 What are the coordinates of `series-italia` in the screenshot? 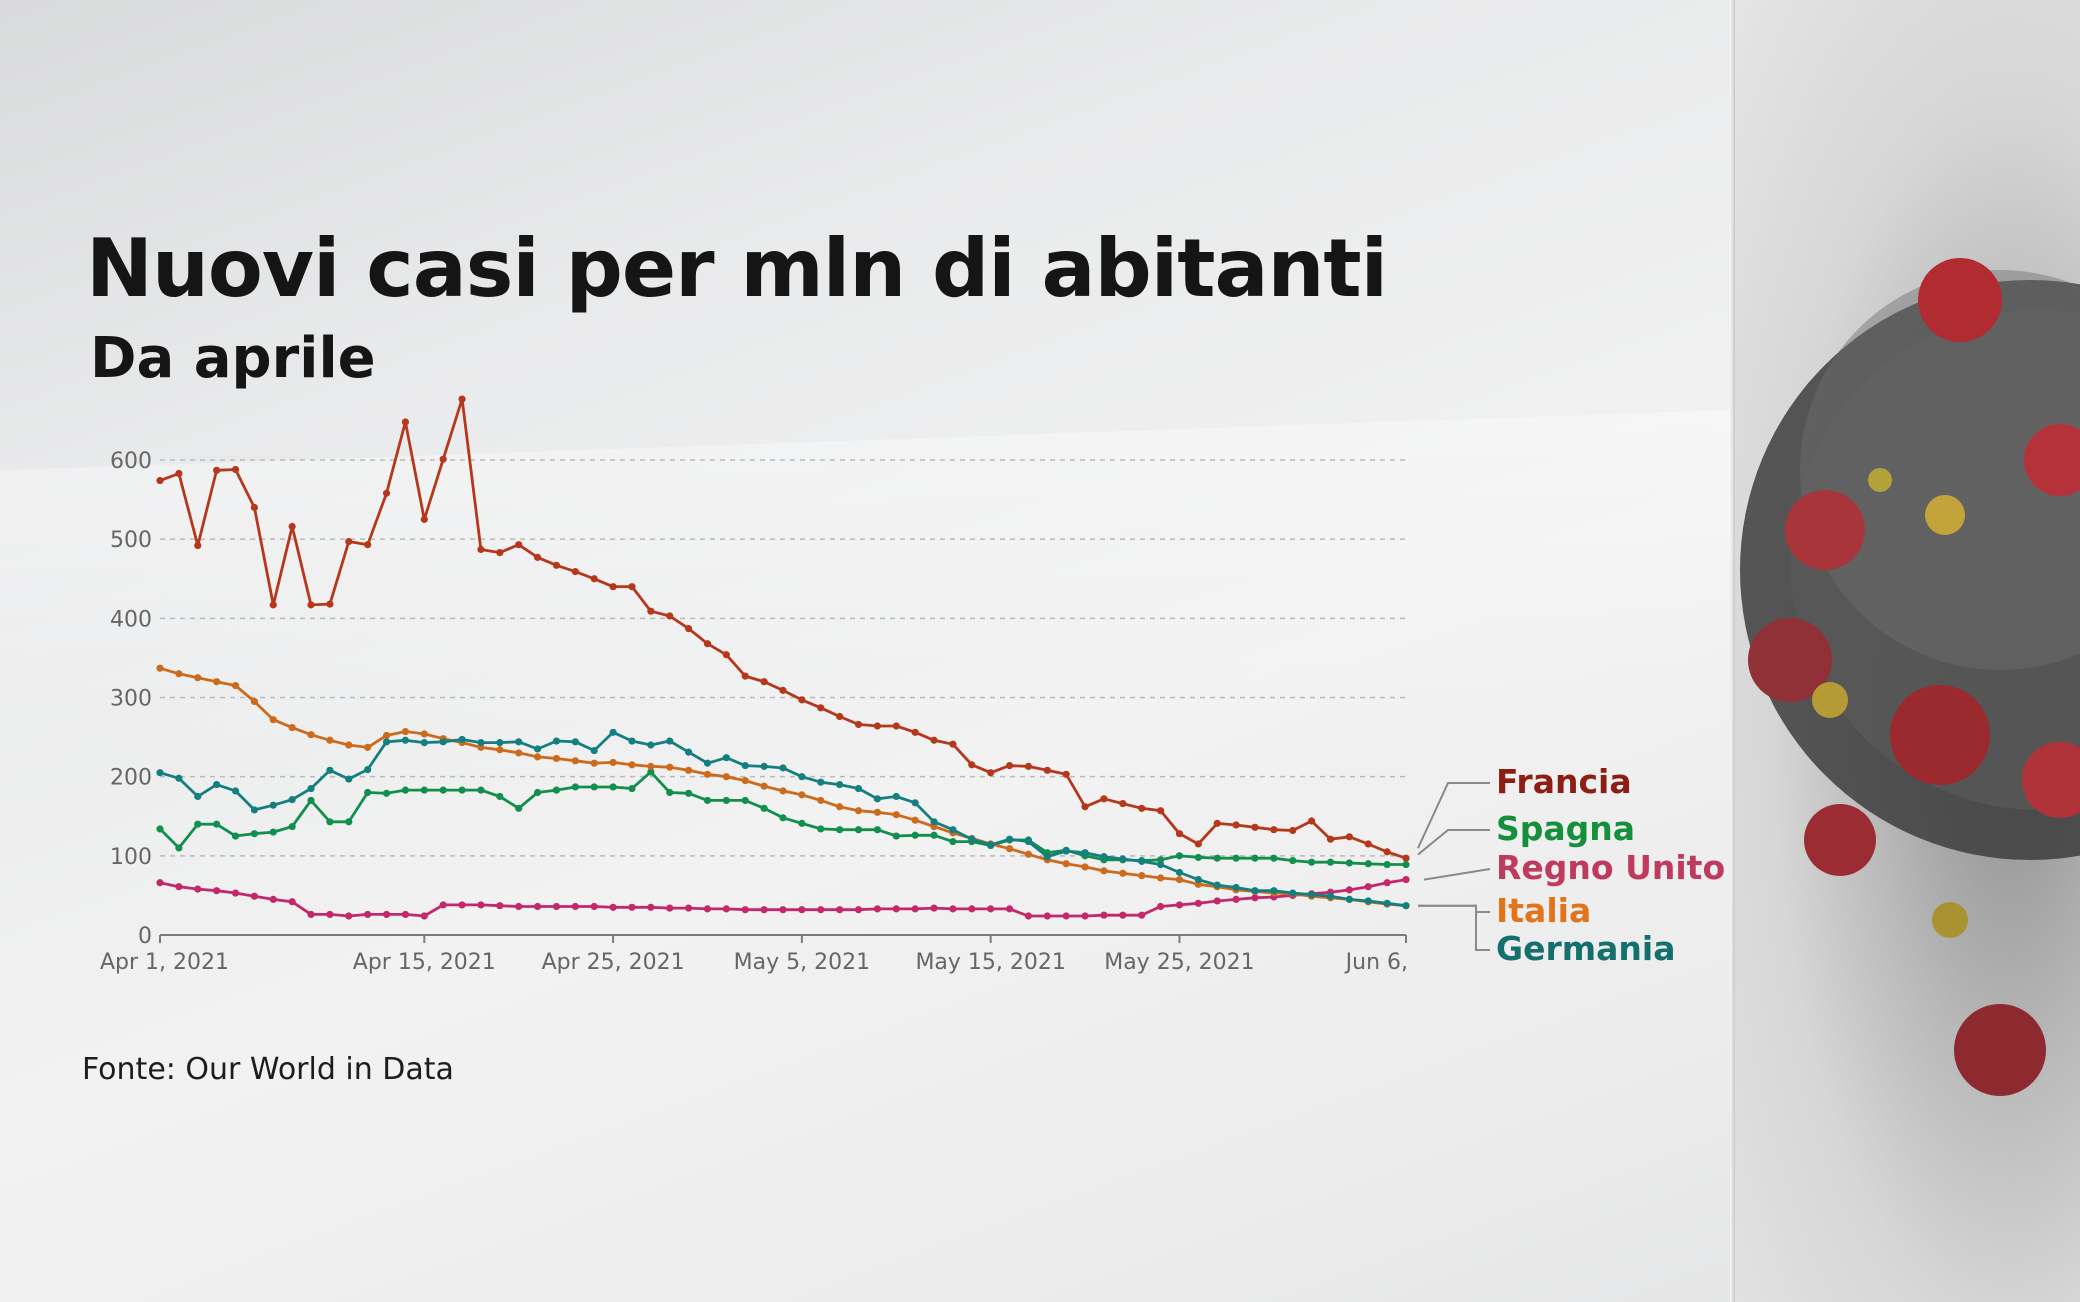 It's located at (783, 787).